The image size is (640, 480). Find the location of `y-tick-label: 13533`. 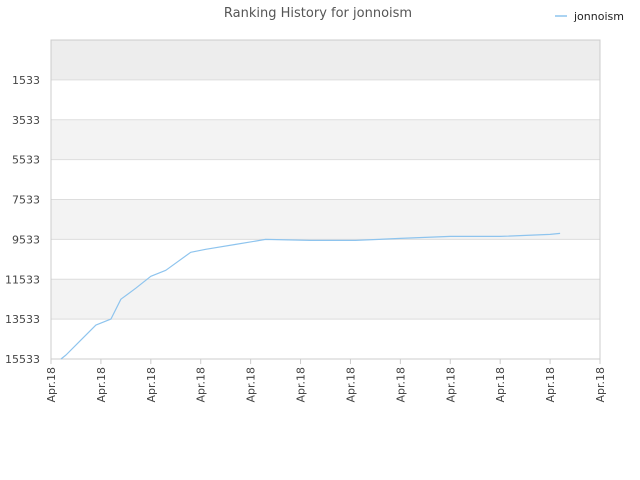

y-tick-label: 13533 is located at coordinates (22, 319).